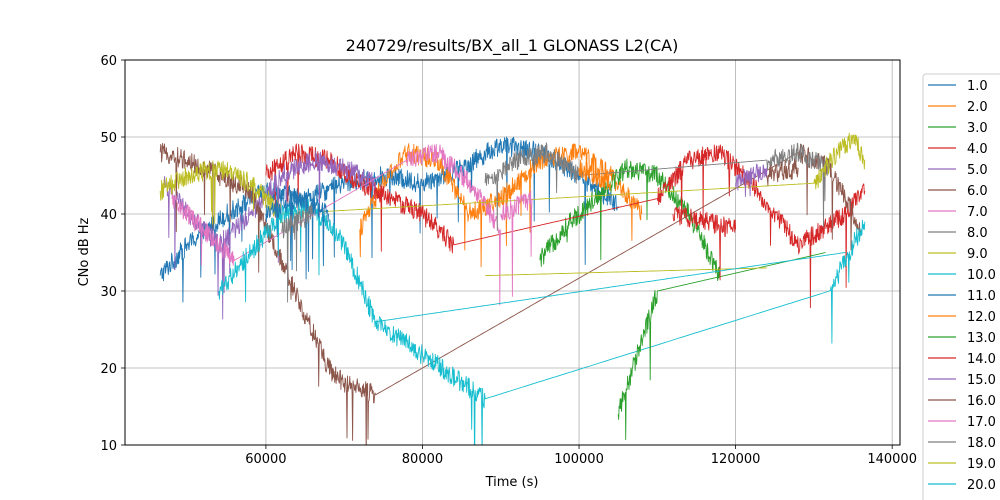 The image size is (1000, 500). What do you see at coordinates (108, 292) in the screenshot?
I see `y-tick-label: 30` at bounding box center [108, 292].